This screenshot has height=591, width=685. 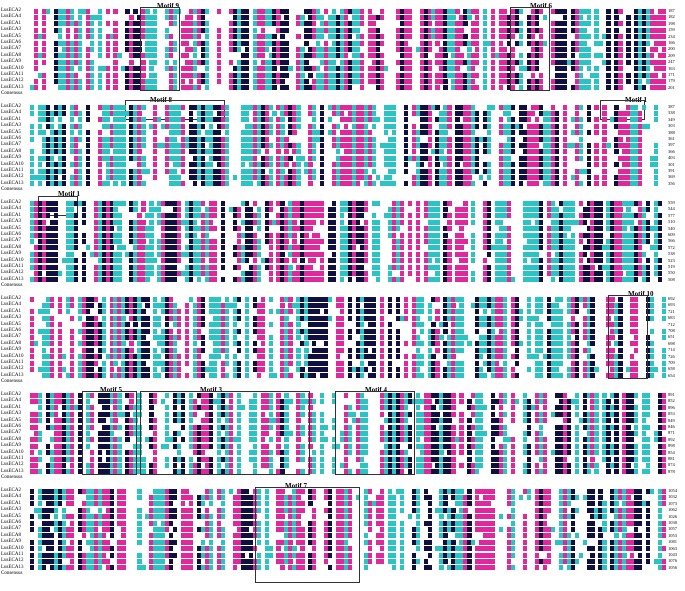 What do you see at coordinates (11, 49) in the screenshot?
I see `sequence-name: LusECA7` at bounding box center [11, 49].